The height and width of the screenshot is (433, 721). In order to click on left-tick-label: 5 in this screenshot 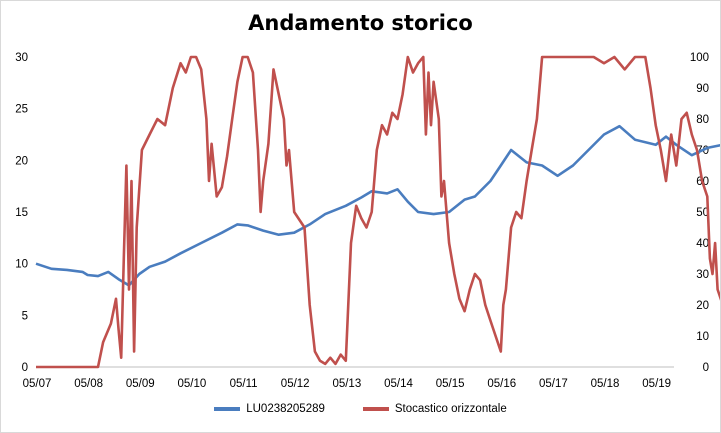, I will do `click(25, 316)`.